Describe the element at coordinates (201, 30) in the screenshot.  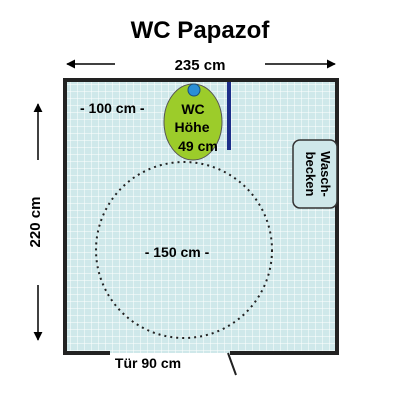
I see `page-title: WC Papazof` at that location.